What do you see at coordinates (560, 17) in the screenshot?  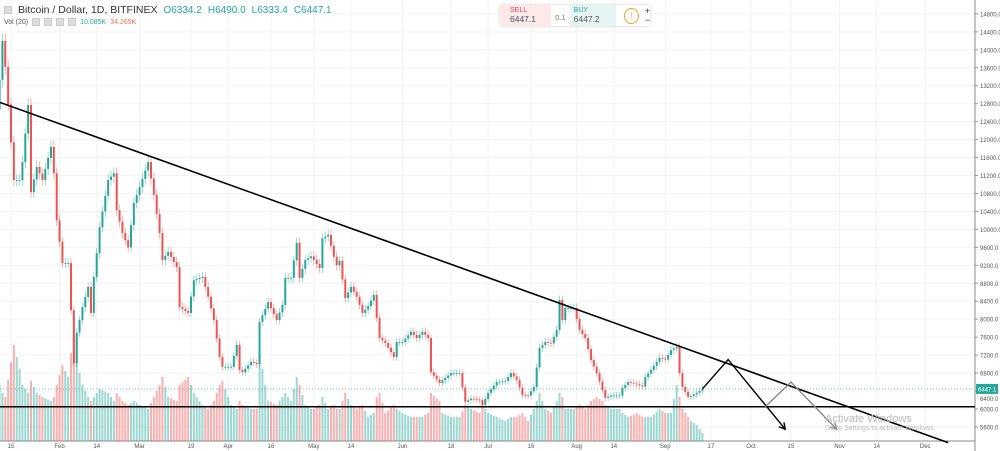 I see `quantity-field: 0.1` at bounding box center [560, 17].